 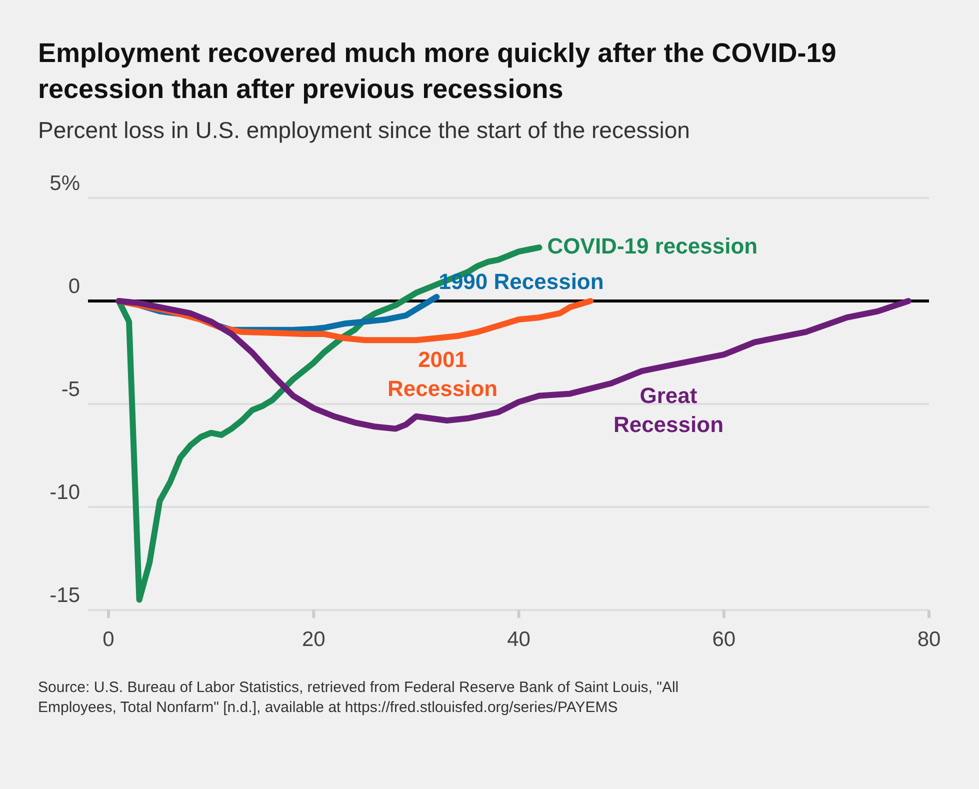 I want to click on x-tick-label: 60, so click(x=724, y=639).